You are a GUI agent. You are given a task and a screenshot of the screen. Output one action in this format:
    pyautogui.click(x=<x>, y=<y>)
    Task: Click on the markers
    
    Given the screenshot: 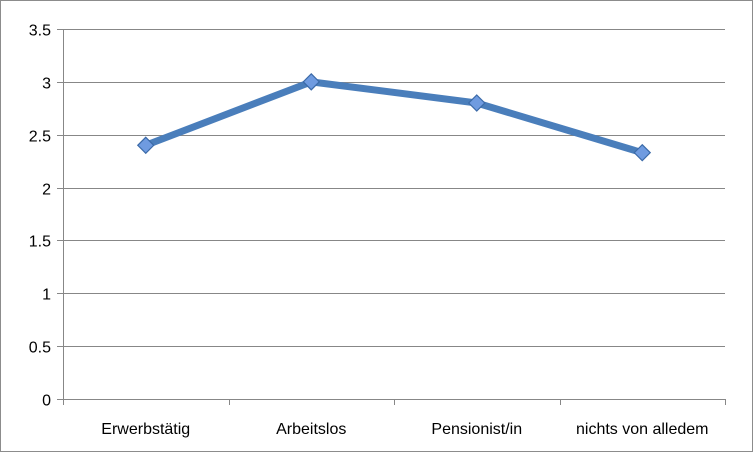 What is the action you would take?
    pyautogui.click(x=394, y=117)
    